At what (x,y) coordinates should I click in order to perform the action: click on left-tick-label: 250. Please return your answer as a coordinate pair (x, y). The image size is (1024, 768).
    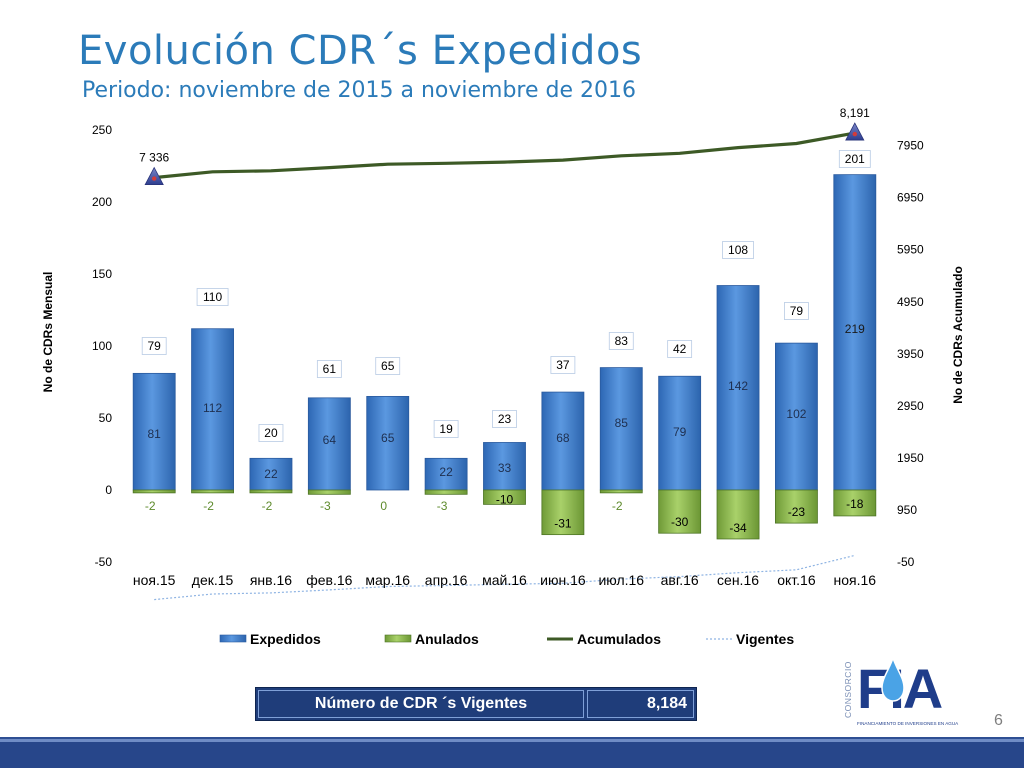
    Looking at the image, I should click on (102, 130).